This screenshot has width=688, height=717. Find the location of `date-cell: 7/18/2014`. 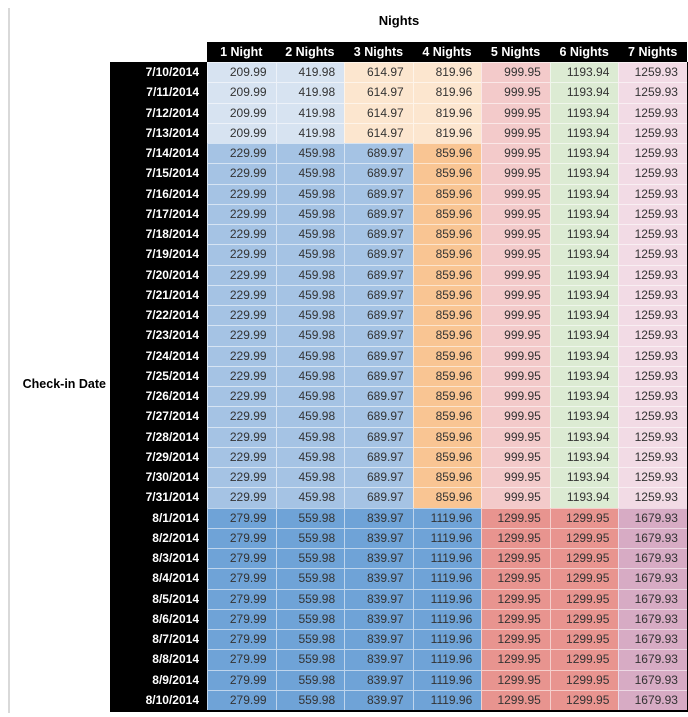

date-cell: 7/18/2014 is located at coordinates (158, 234).